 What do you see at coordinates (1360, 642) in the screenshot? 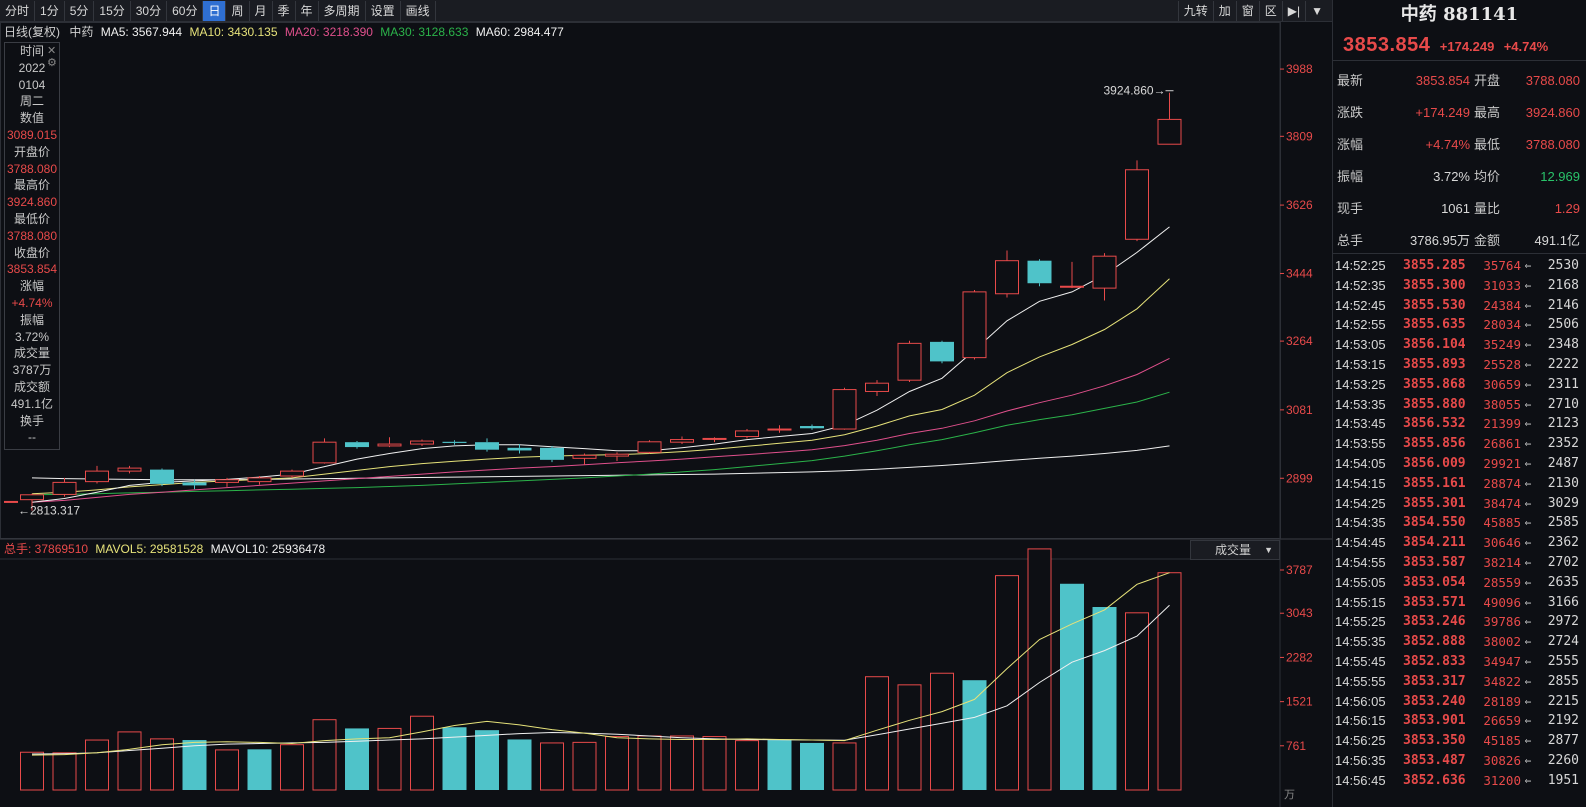
I see `tick-time: 14:55:35` at bounding box center [1360, 642].